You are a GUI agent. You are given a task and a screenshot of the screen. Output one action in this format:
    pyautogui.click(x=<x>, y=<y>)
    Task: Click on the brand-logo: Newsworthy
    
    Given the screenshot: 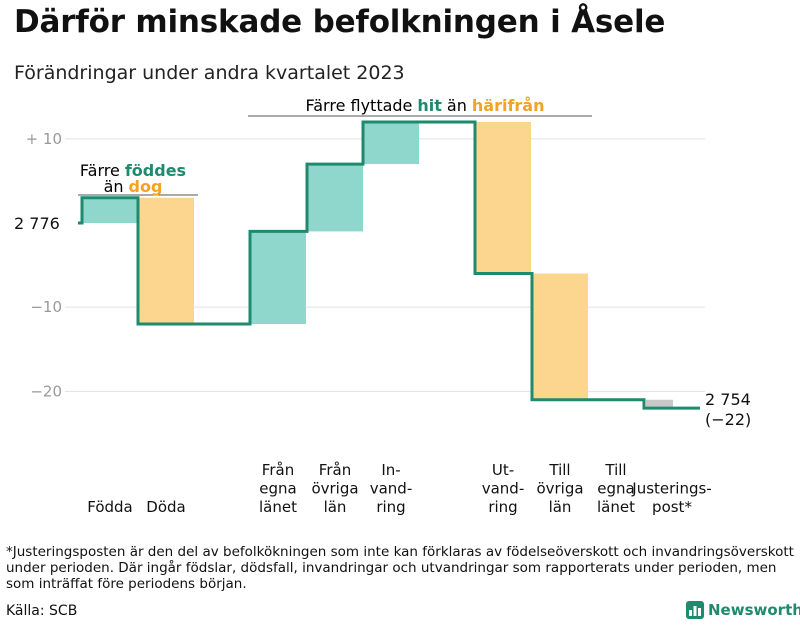 What is the action you would take?
    pyautogui.click(x=743, y=610)
    